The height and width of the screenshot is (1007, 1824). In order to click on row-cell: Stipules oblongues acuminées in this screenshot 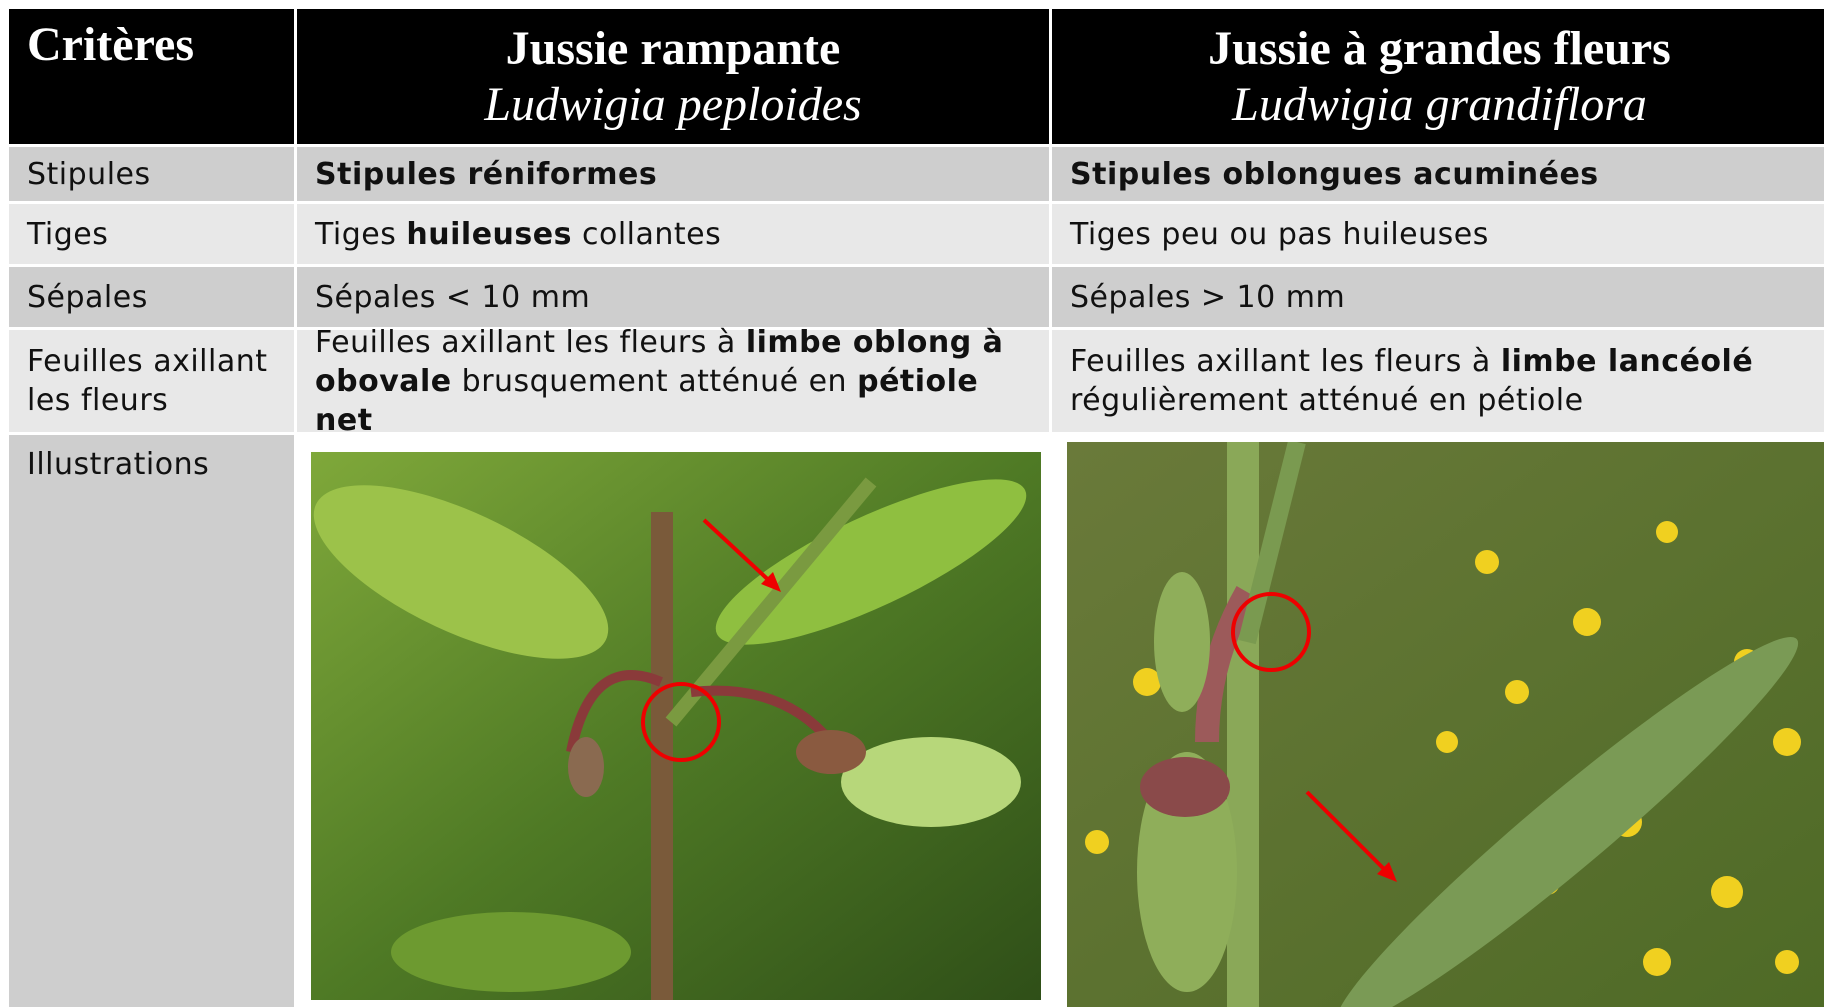, I will do `click(1438, 174)`.